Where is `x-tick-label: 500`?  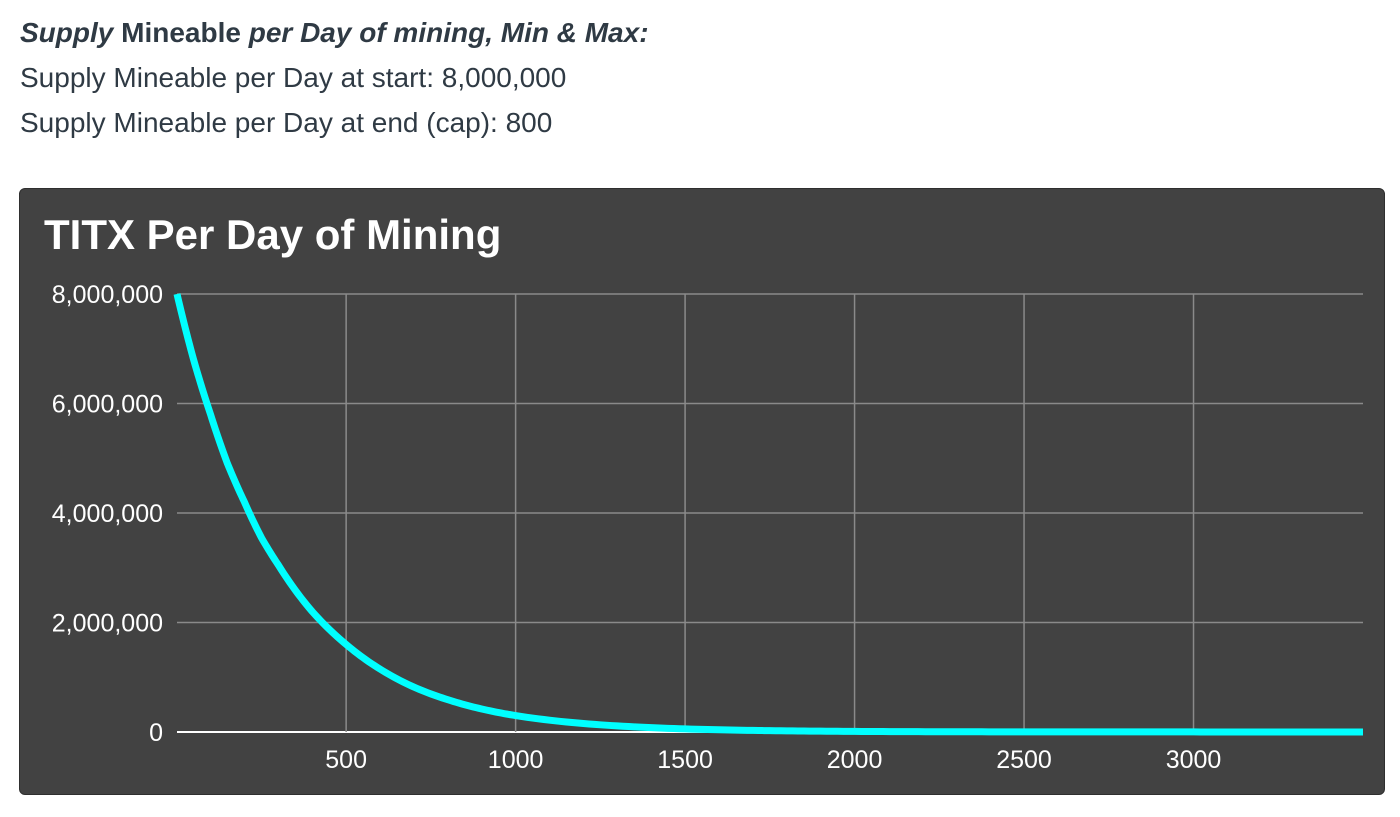 x-tick-label: 500 is located at coordinates (346, 760).